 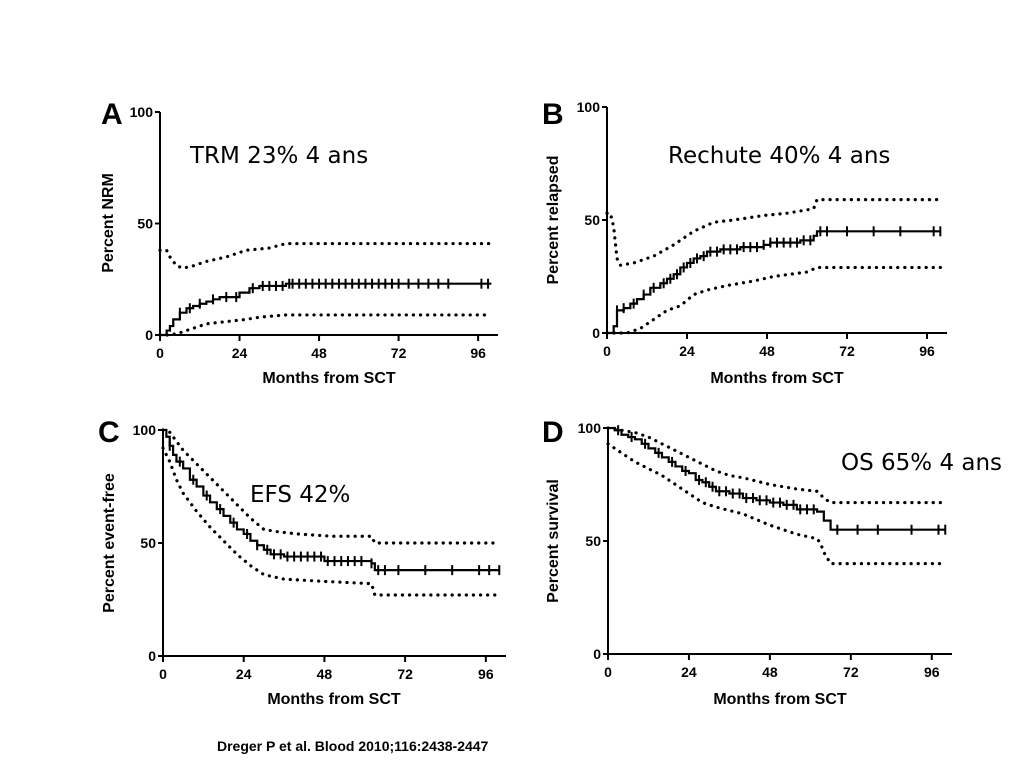 What do you see at coordinates (300, 495) in the screenshot?
I see `panel-annotation: EFS 42%` at bounding box center [300, 495].